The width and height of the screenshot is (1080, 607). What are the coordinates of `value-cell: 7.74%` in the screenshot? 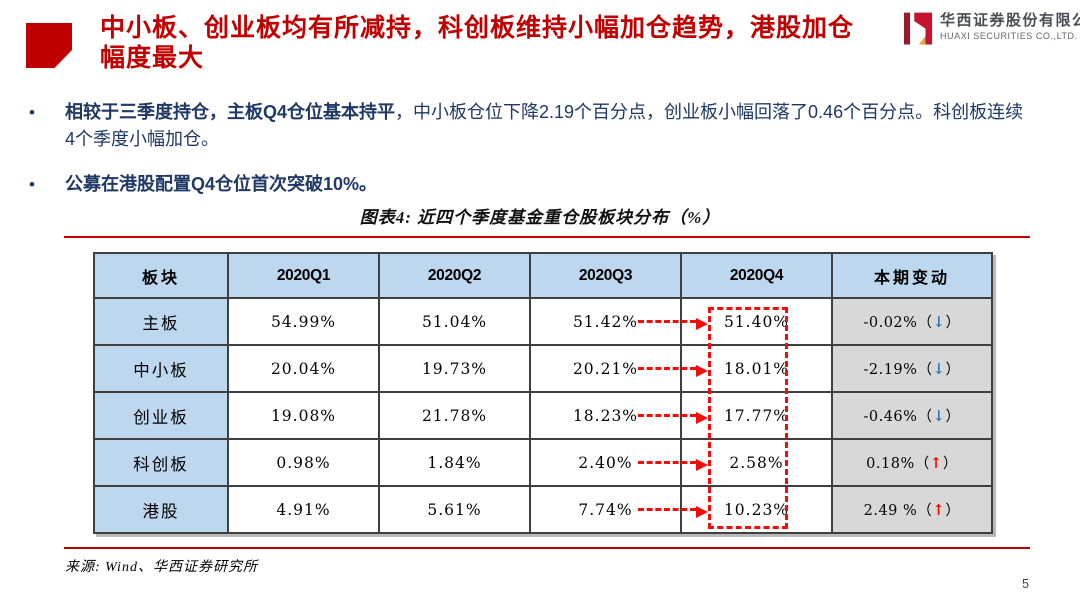 It's located at (605, 509).